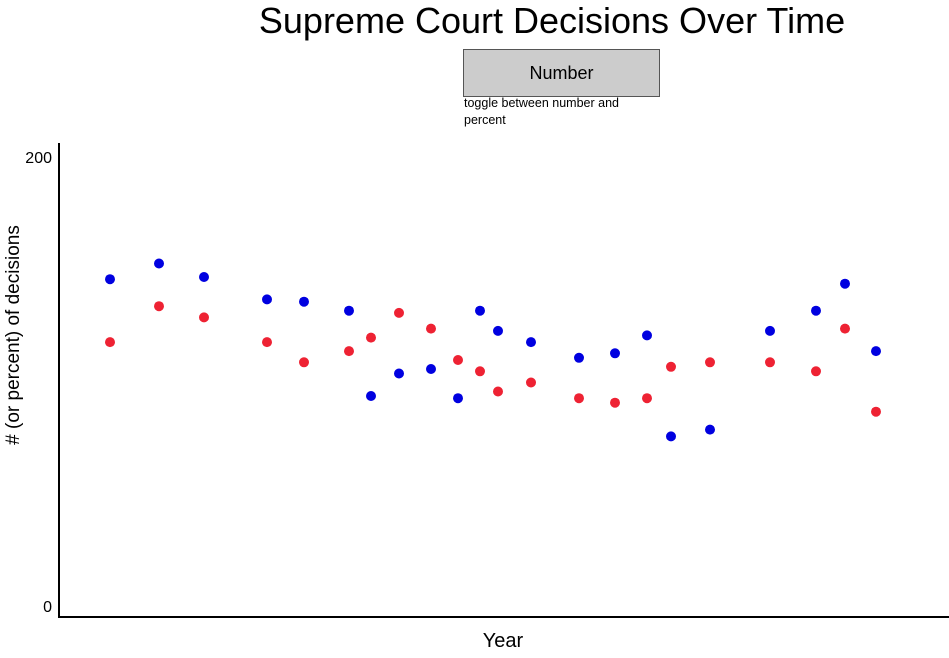 The image size is (949, 658). What do you see at coordinates (47, 607) in the screenshot?
I see `y-tick-label-min: 0` at bounding box center [47, 607].